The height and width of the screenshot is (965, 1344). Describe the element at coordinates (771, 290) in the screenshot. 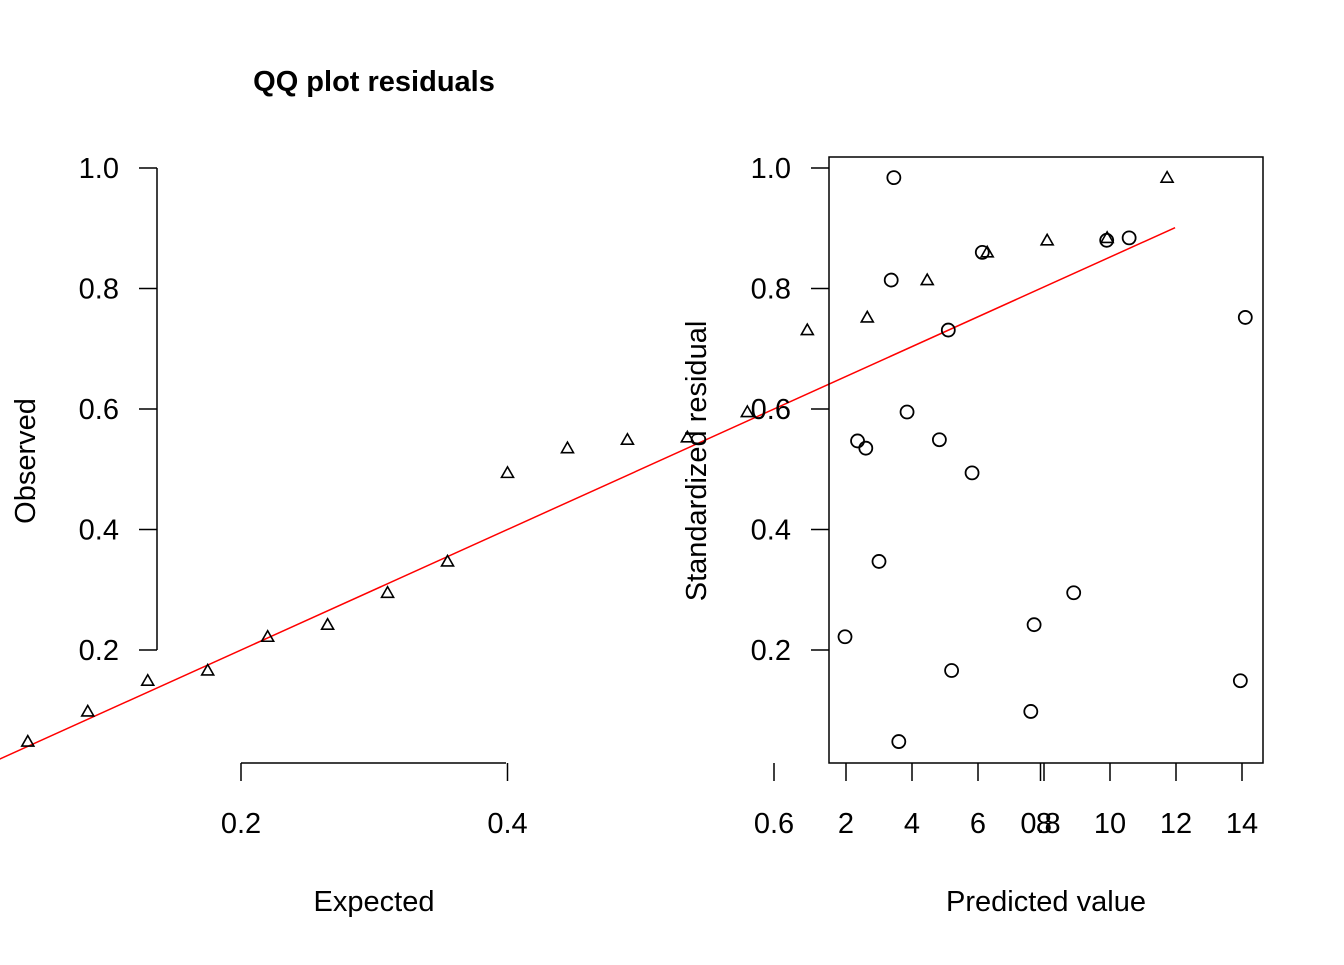

I see `residual-y-tick-label: 0.8` at that location.